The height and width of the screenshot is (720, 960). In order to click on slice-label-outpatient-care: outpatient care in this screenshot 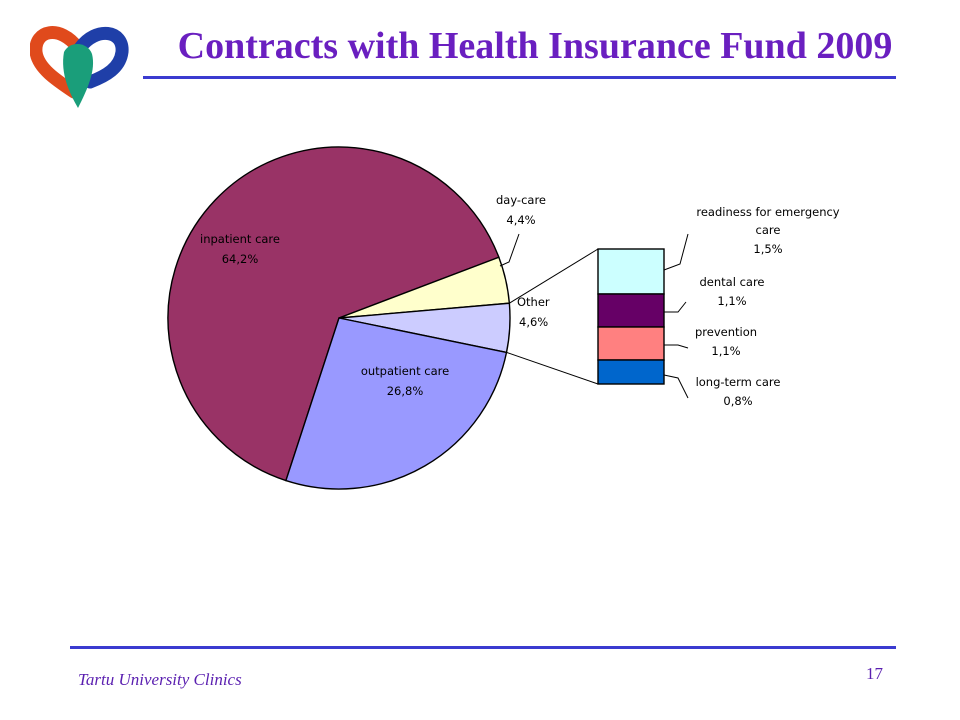, I will do `click(405, 371)`.